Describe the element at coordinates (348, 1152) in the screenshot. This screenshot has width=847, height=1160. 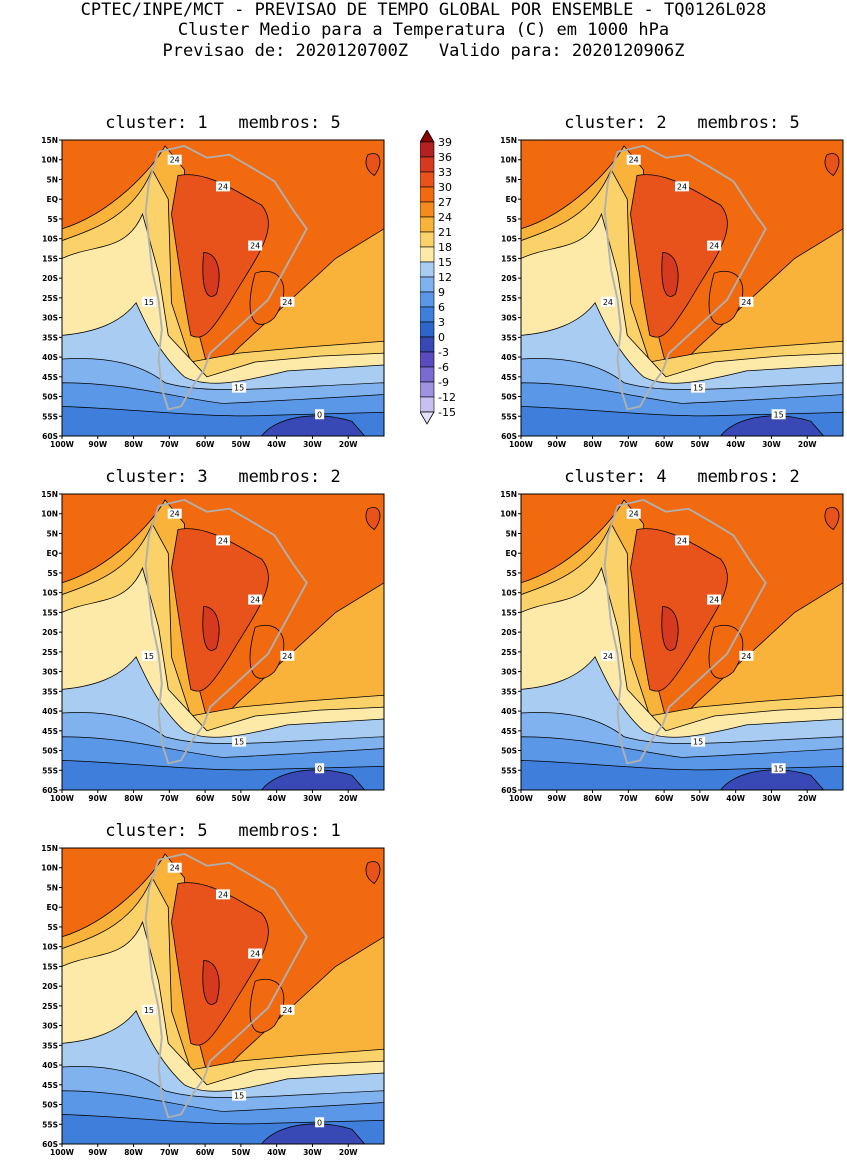
I see `lon-tick-label: 20W` at that location.